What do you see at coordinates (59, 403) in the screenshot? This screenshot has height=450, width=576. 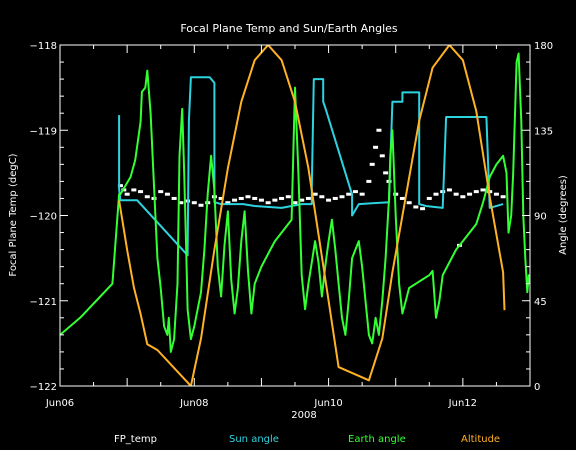 I see `x-tick-label: Jun06` at bounding box center [59, 403].